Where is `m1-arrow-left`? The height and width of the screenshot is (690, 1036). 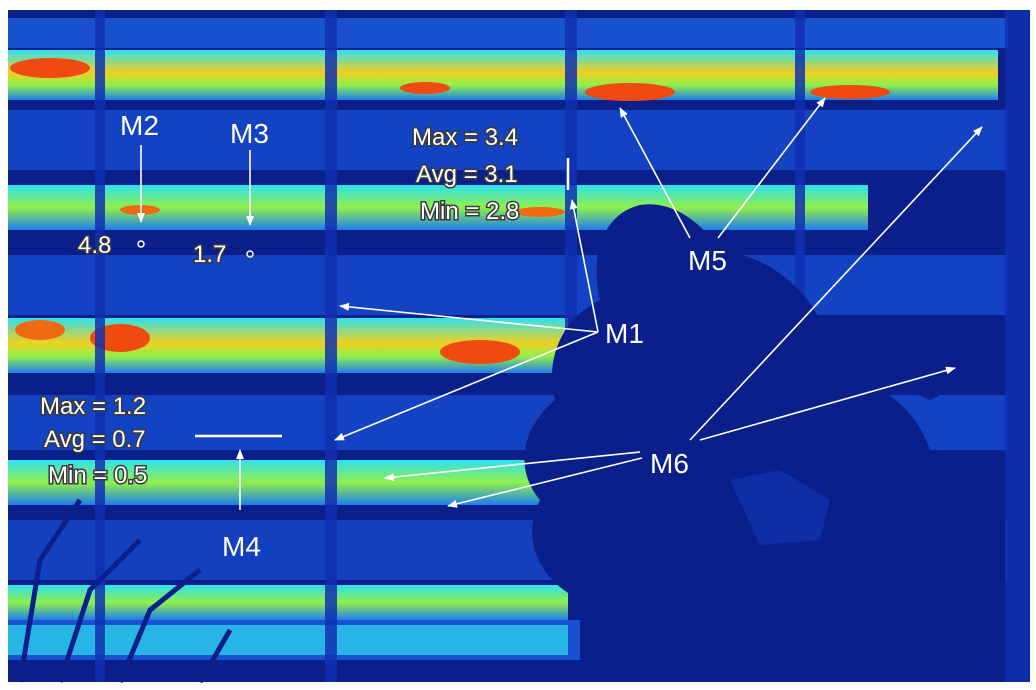 m1-arrow-left is located at coordinates (469, 317).